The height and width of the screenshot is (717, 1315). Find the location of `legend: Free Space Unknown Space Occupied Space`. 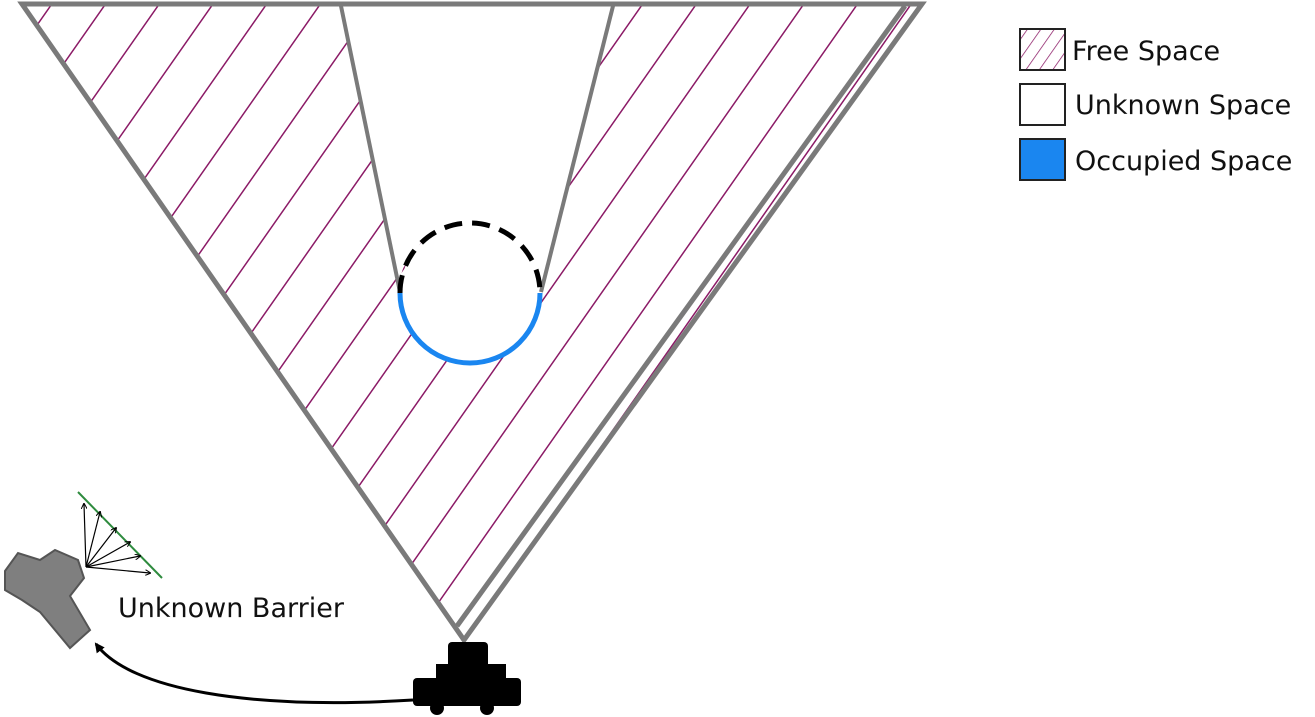

legend: Free Space Unknown Space Occupied Space is located at coordinates (1155, 104).